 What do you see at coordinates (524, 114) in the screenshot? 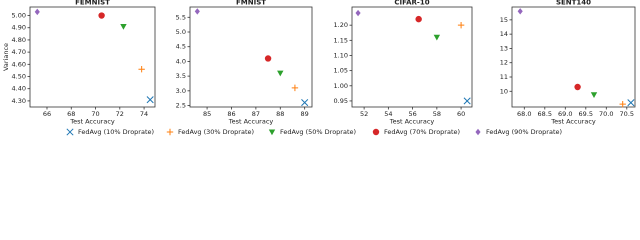
I see `x-tick-label: 68.0` at bounding box center [524, 114].